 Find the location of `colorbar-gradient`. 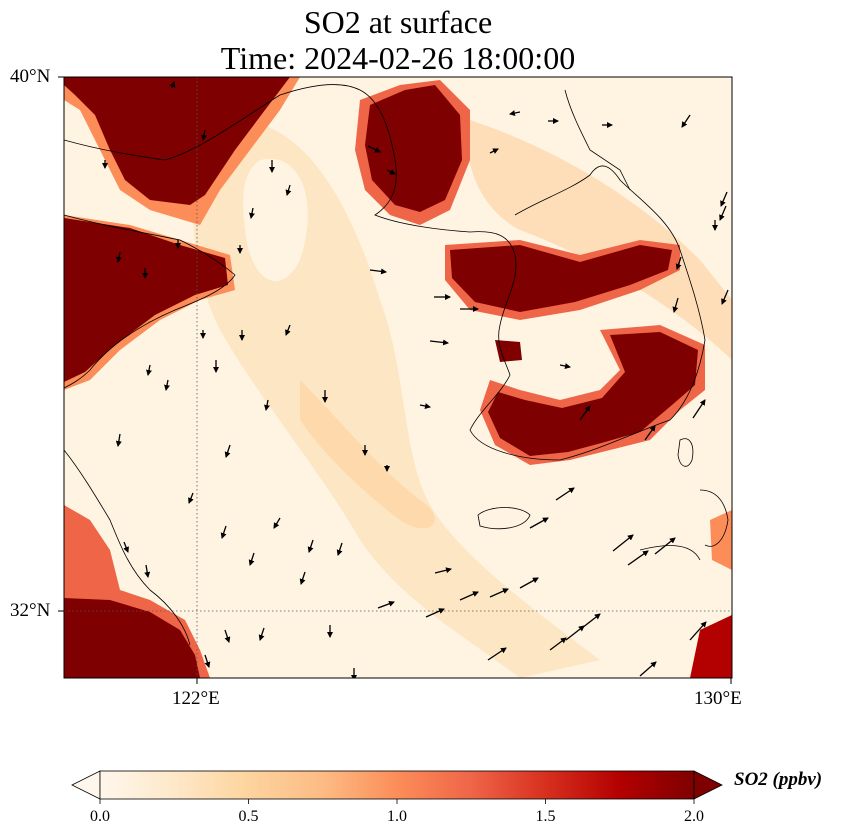

colorbar-gradient is located at coordinates (397, 785).